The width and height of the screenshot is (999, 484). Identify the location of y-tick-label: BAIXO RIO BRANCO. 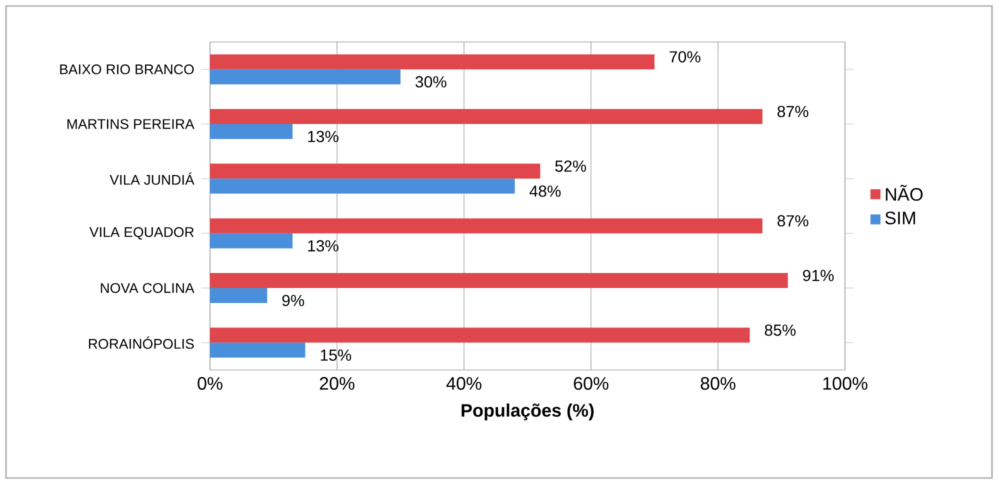
(127, 69).